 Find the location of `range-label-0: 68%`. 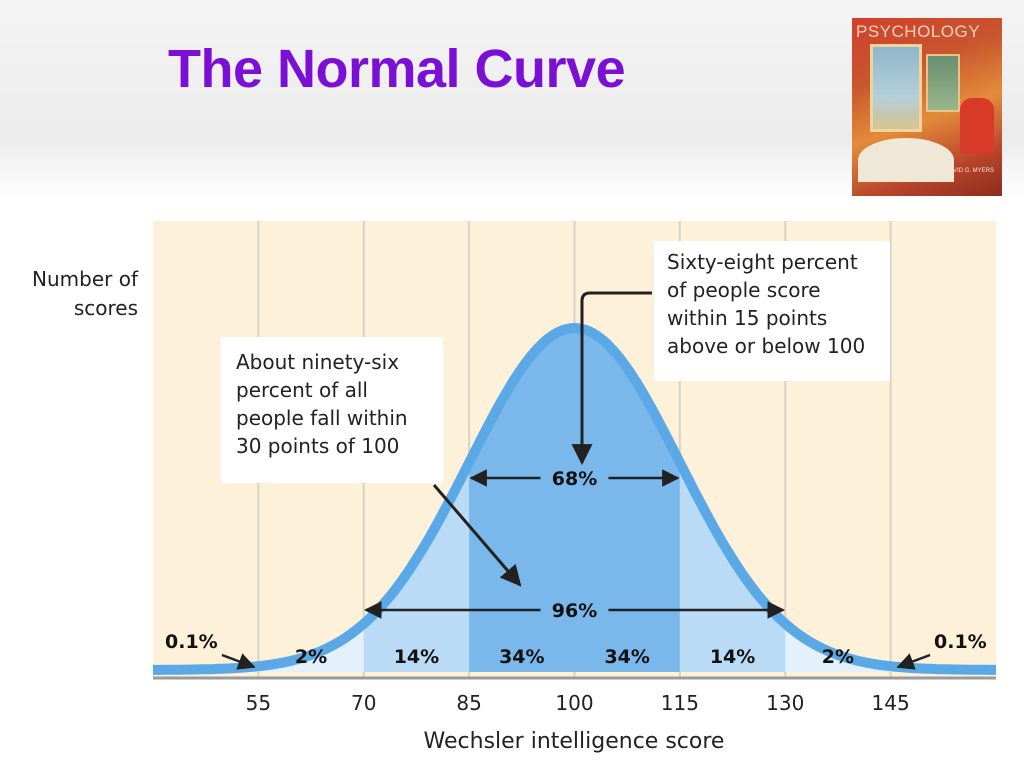

range-label-0: 68% is located at coordinates (574, 479).